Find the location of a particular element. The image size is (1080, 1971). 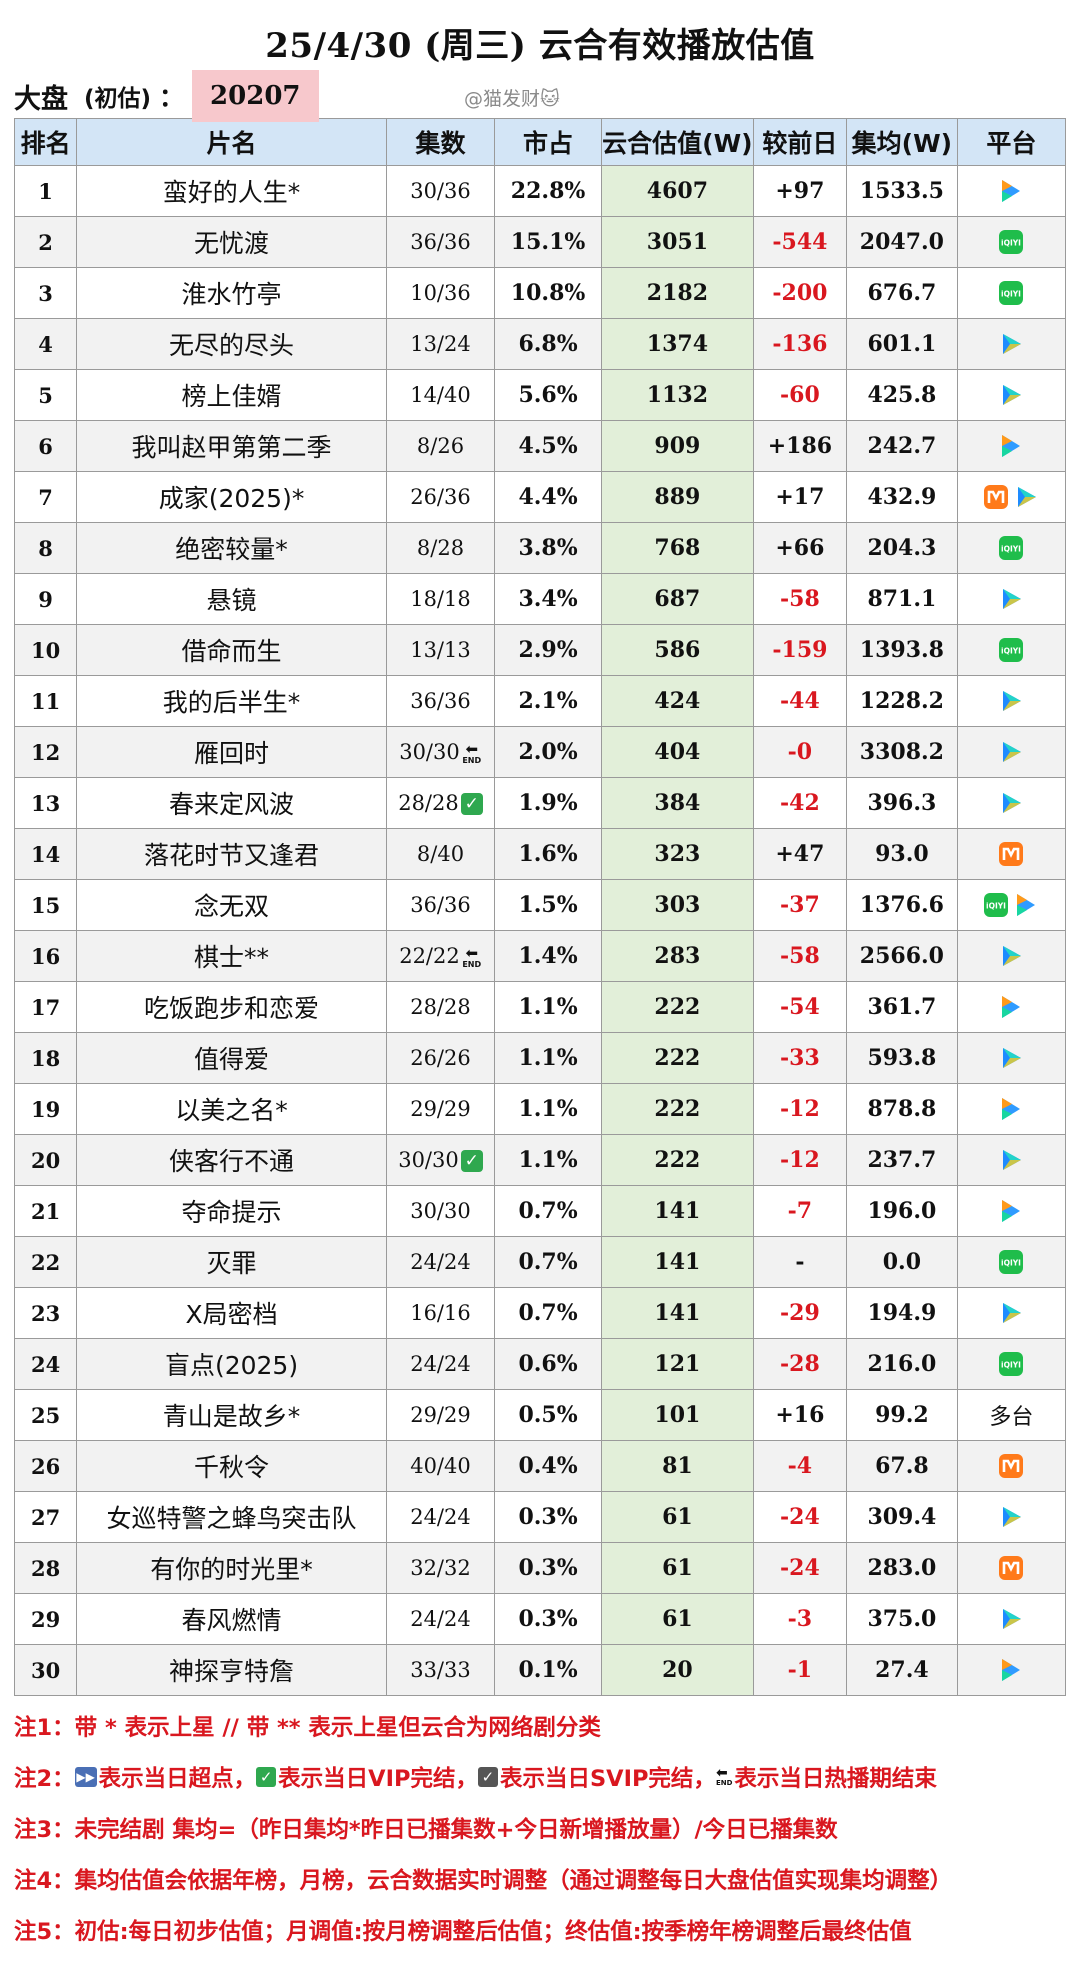

change-cell: -1 is located at coordinates (800, 1670).